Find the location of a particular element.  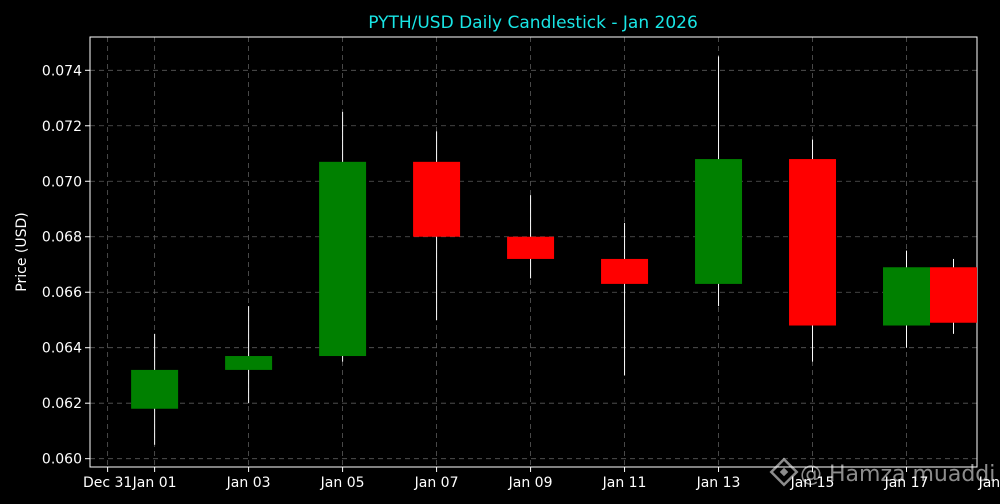

x-tick-label: Jan 19 is located at coordinates (989, 483).